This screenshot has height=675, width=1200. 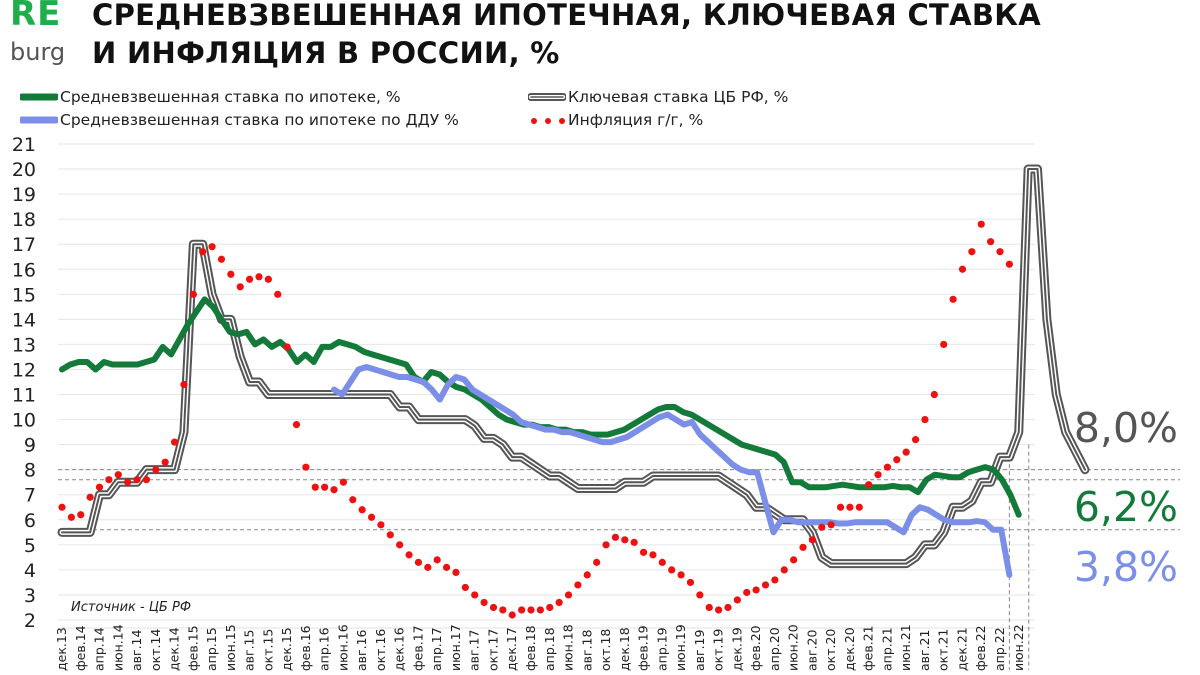 I want to click on svg-text: окт.15, so click(x=267, y=650).